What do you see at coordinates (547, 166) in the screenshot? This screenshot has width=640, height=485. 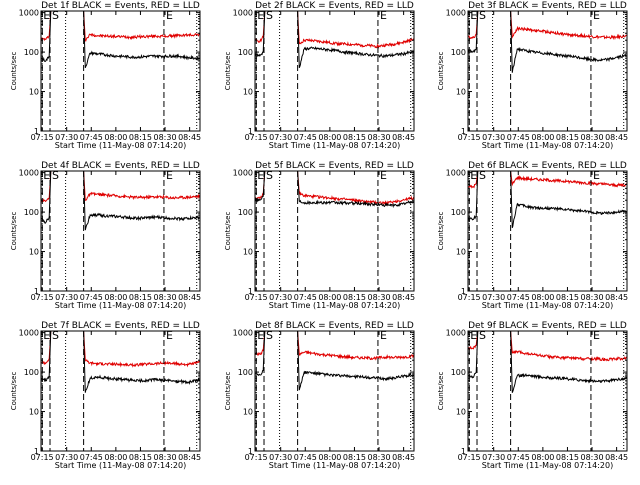 I see `chart-title: Det 6f BLACK = Events, RED = LLD` at bounding box center [547, 166].